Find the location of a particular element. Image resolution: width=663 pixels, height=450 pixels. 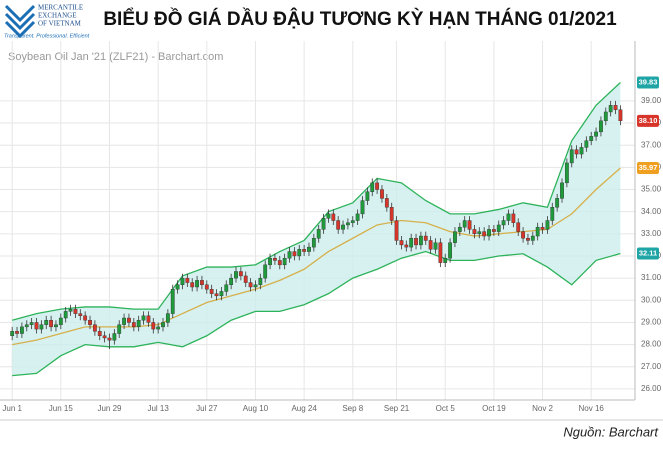

x-tick-label: Aug 24 is located at coordinates (304, 408).